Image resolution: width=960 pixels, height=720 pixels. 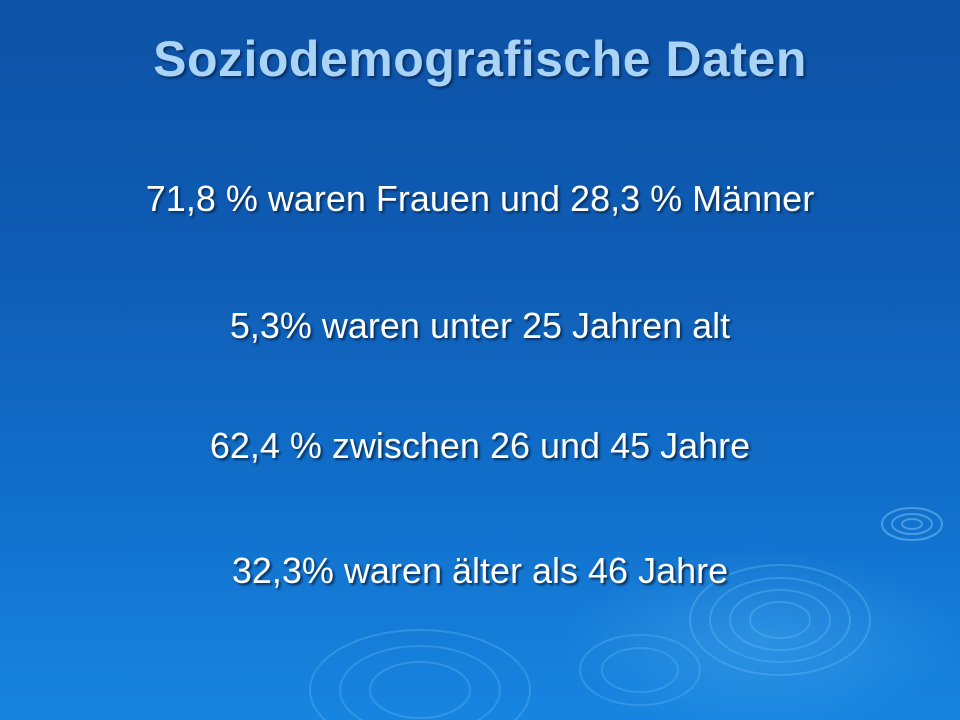 What do you see at coordinates (480, 570) in the screenshot?
I see `text-line-over-46: 32,3% waren älter als 46 Jahre` at bounding box center [480, 570].